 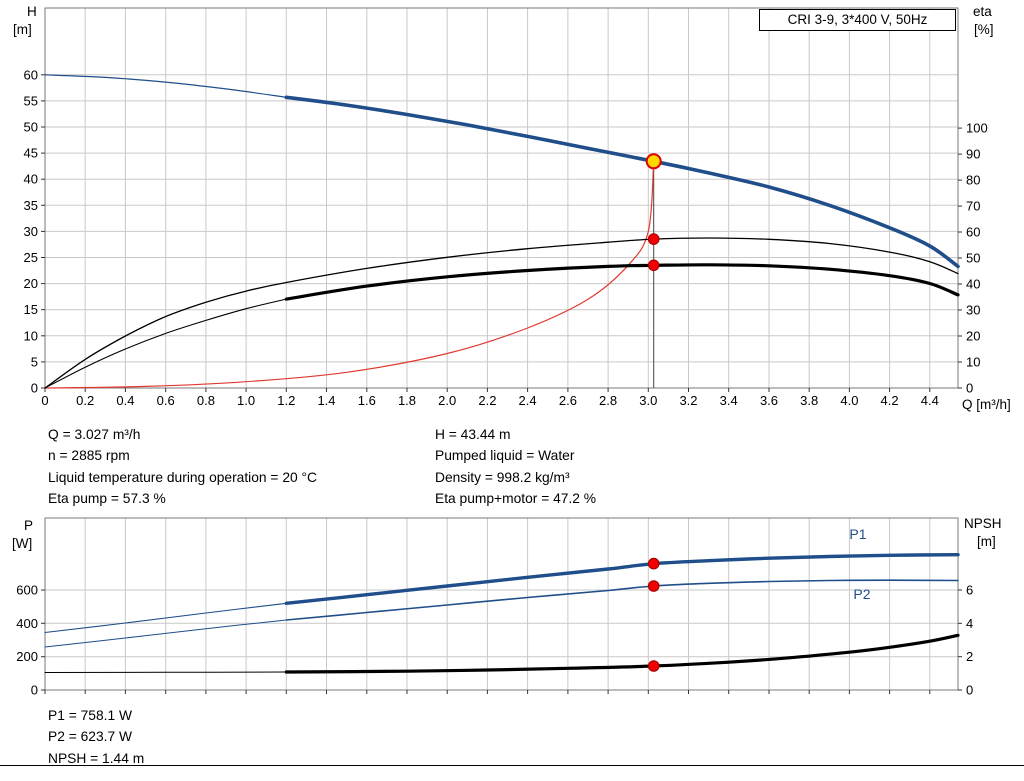 What do you see at coordinates (984, 29) in the screenshot?
I see `eta-axis-unit: [%]` at bounding box center [984, 29].